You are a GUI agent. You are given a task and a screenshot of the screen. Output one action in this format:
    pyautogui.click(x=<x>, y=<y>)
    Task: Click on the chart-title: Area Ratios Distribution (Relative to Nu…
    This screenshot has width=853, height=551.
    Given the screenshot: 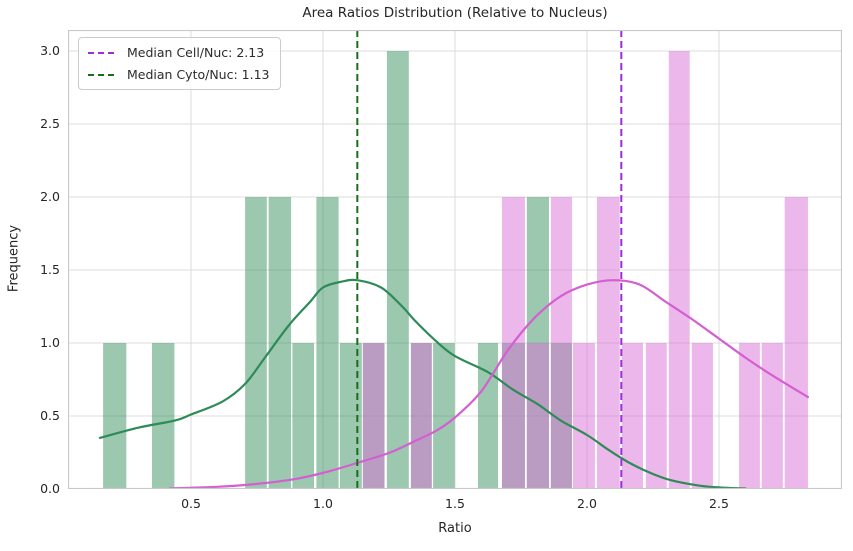 What is the action you would take?
    pyautogui.click(x=455, y=13)
    